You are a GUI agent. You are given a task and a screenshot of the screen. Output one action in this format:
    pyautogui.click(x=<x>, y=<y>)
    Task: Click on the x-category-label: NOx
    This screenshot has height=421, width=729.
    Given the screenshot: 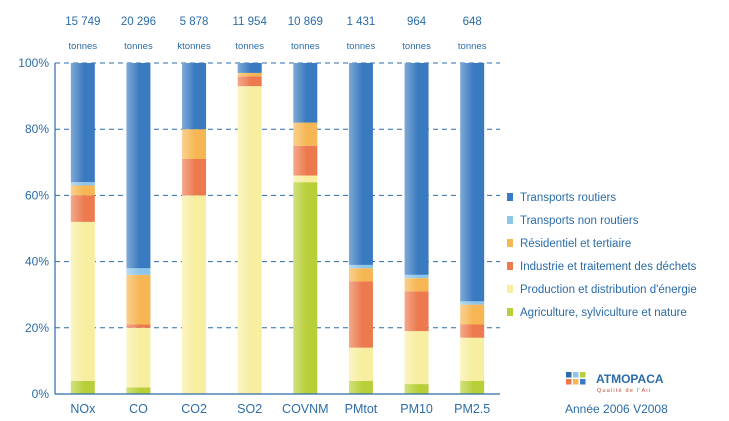 What is the action you would take?
    pyautogui.click(x=83, y=409)
    